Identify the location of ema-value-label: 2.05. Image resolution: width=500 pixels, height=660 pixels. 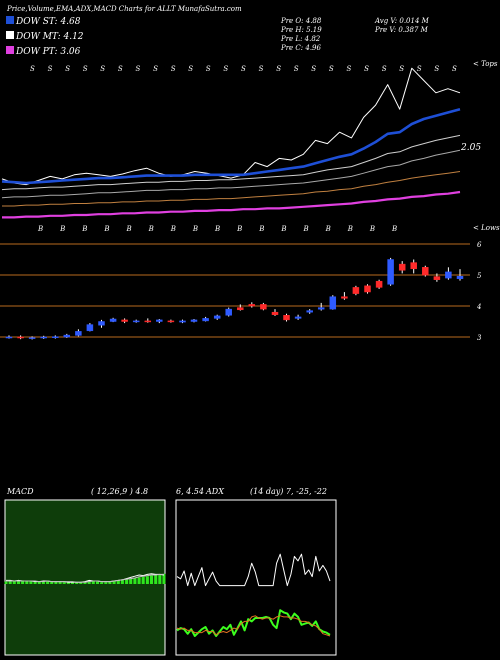
(470, 148).